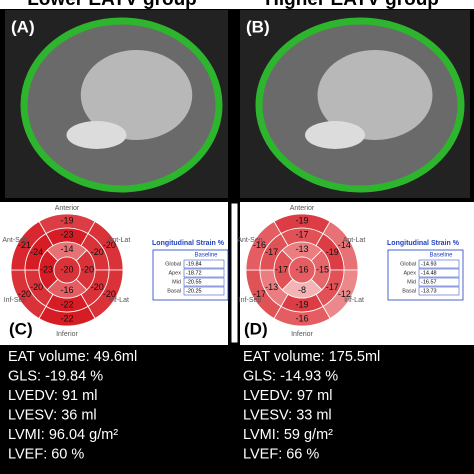 This screenshot has height=474, width=474. I want to click on segment-value: -15, so click(322, 269).